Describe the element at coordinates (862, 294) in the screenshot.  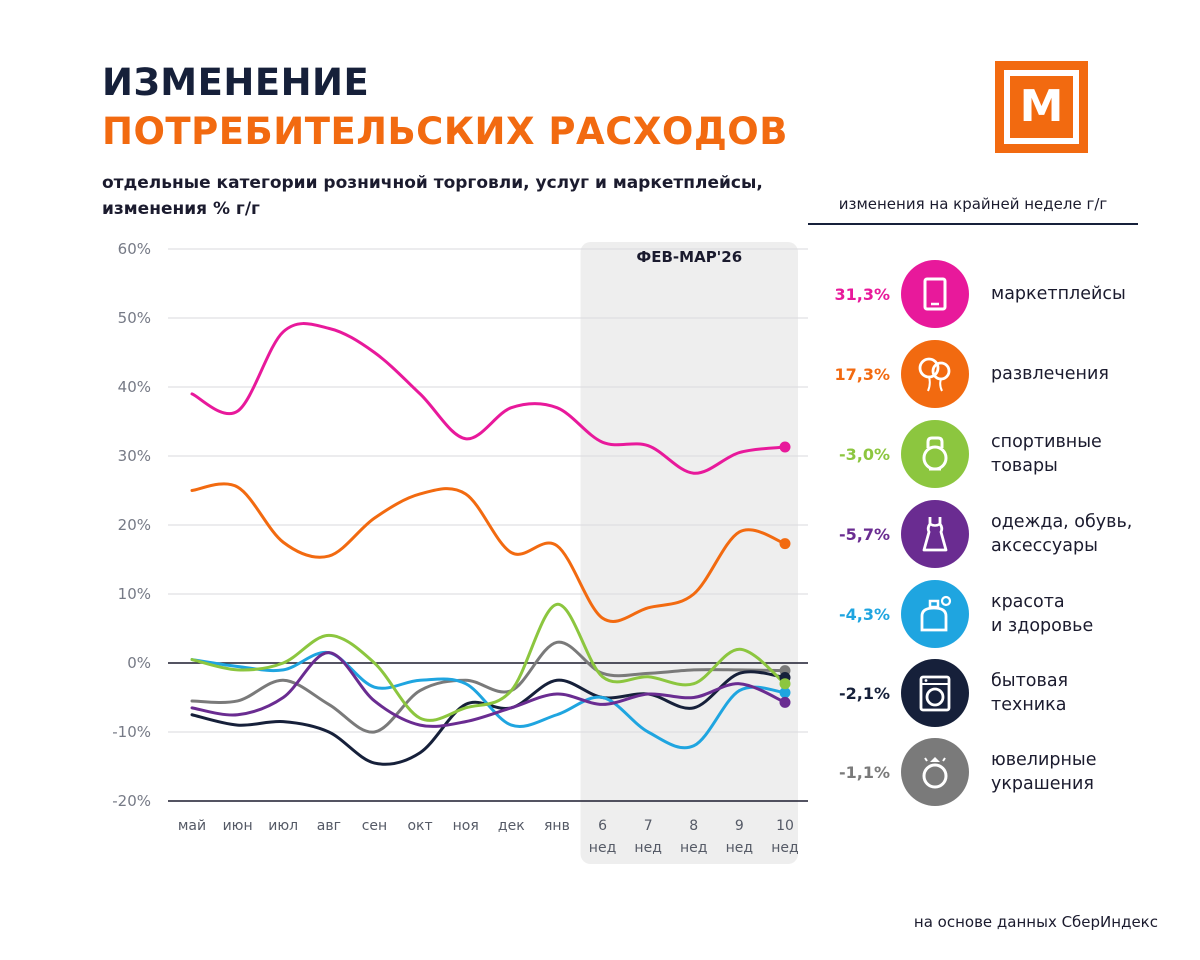
I see `legend-value: 31,3%` at that location.